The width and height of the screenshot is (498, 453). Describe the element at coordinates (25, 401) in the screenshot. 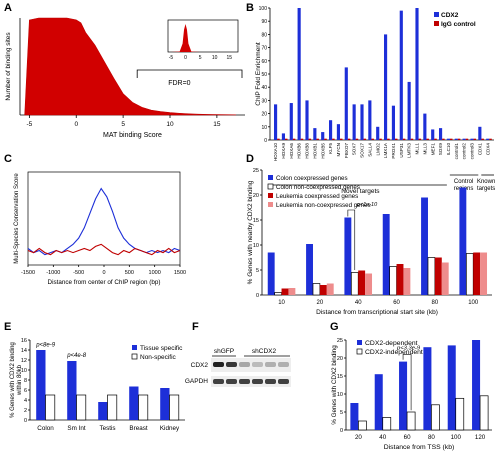

I see `panel-e-y-tick-label: 4` at that location.